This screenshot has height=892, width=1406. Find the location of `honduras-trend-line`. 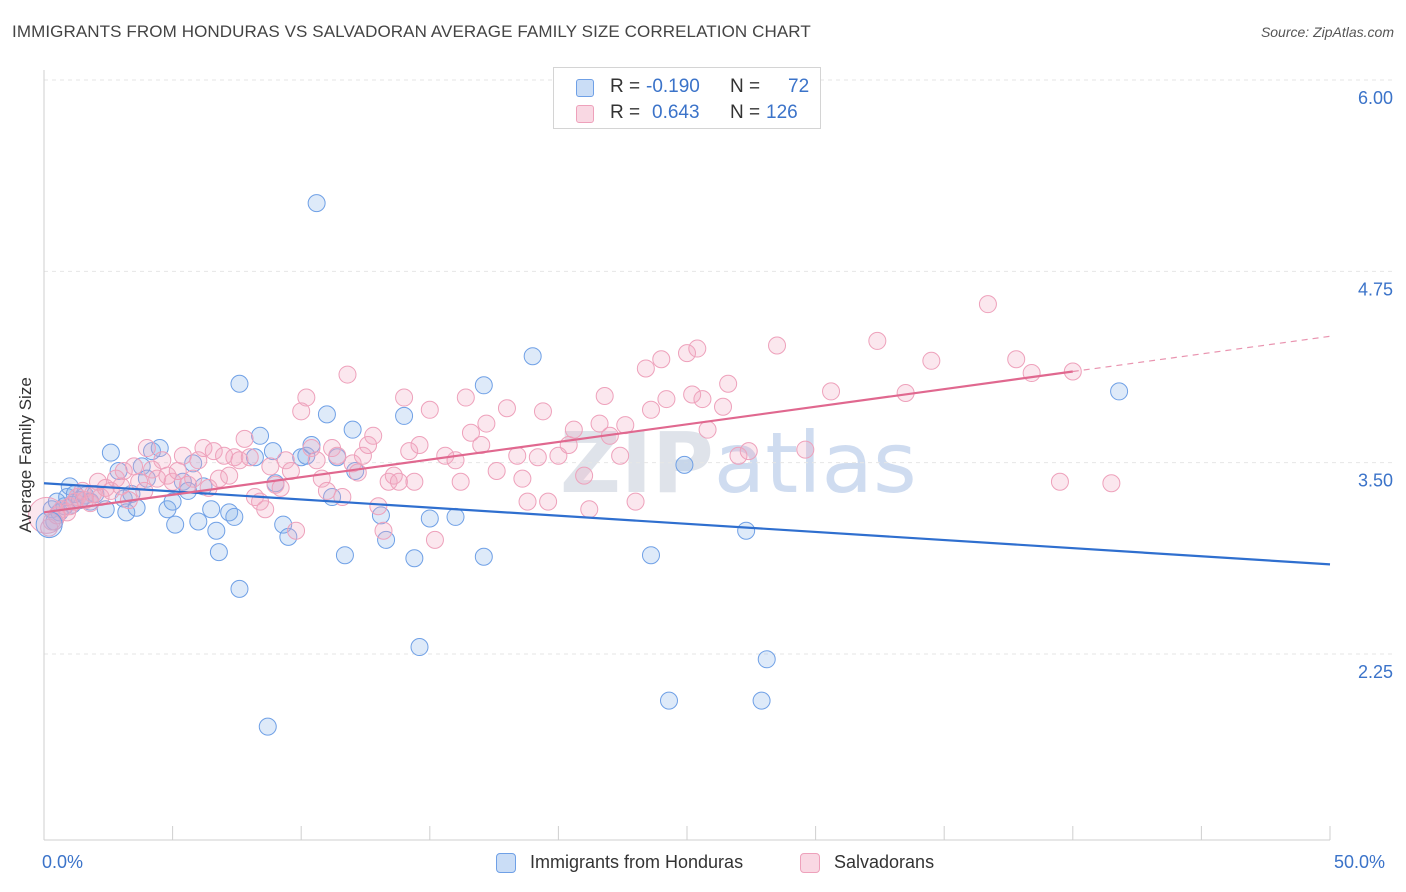

honduras-trend-line is located at coordinates (687, 524).